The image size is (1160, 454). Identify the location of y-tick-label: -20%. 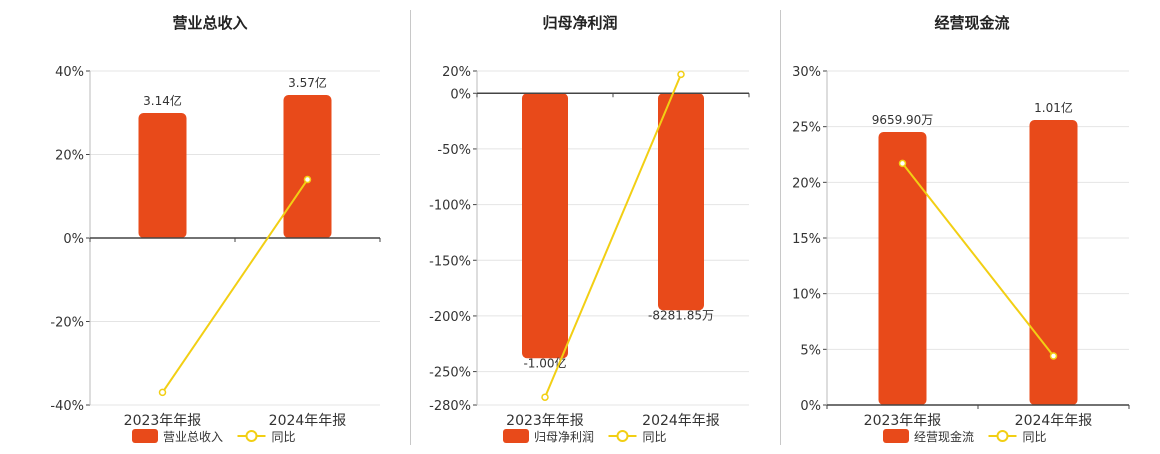
(67, 323).